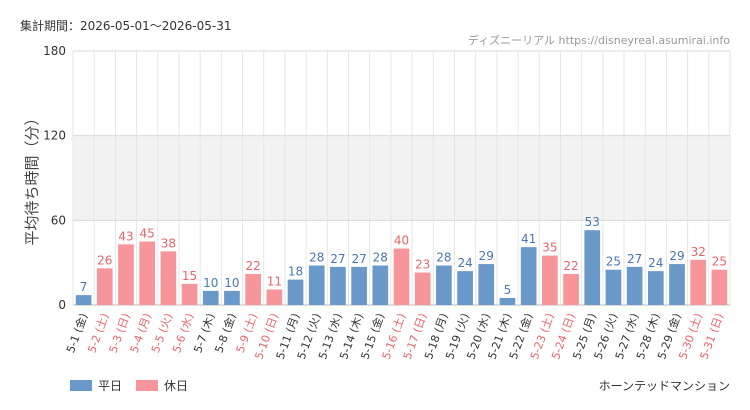 Image resolution: width=750 pixels, height=410 pixels. I want to click on y-tick-label: 180, so click(54, 51).